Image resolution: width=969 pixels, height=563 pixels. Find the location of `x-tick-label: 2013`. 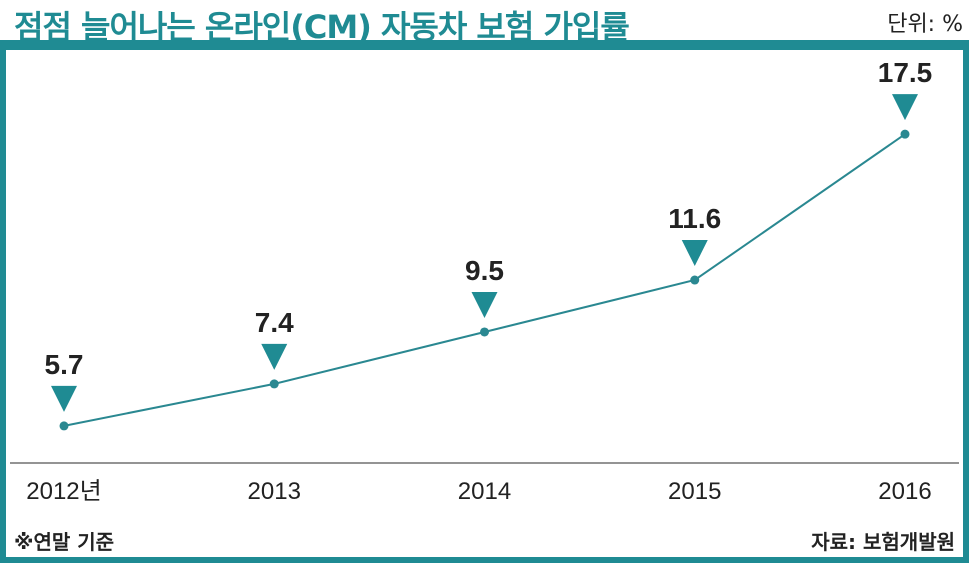

x-tick-label: 2013 is located at coordinates (274, 491).